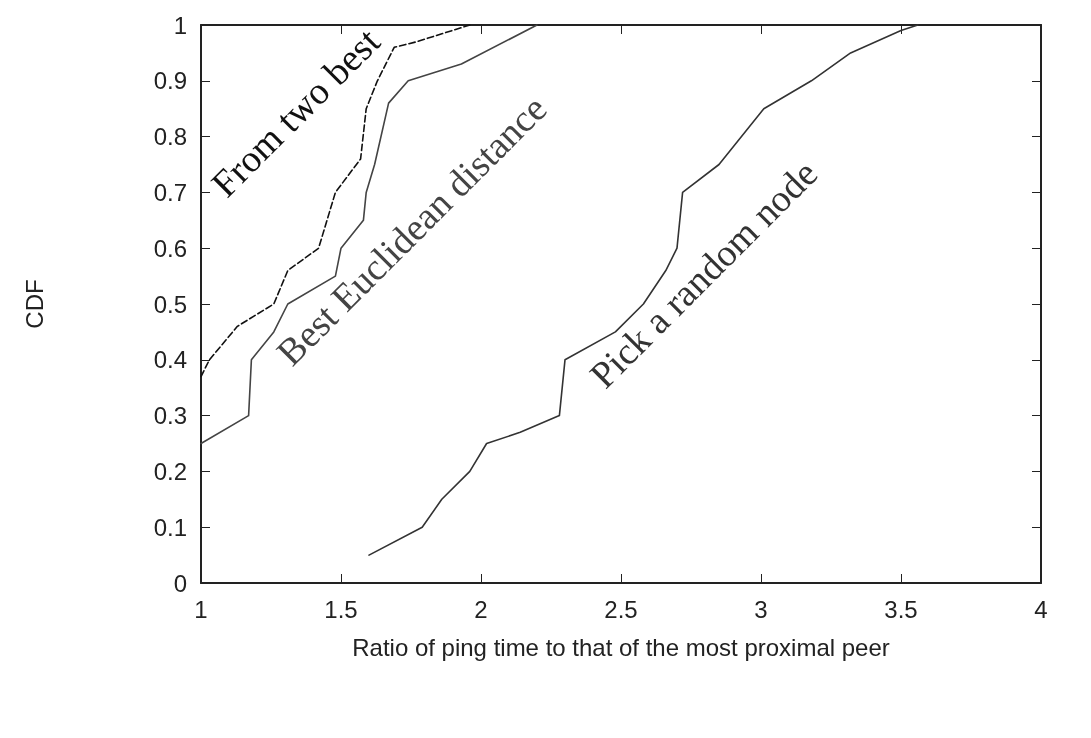 The width and height of the screenshot is (1091, 738). What do you see at coordinates (901, 609) in the screenshot?
I see `x-tick-label: 3.5` at bounding box center [901, 609].